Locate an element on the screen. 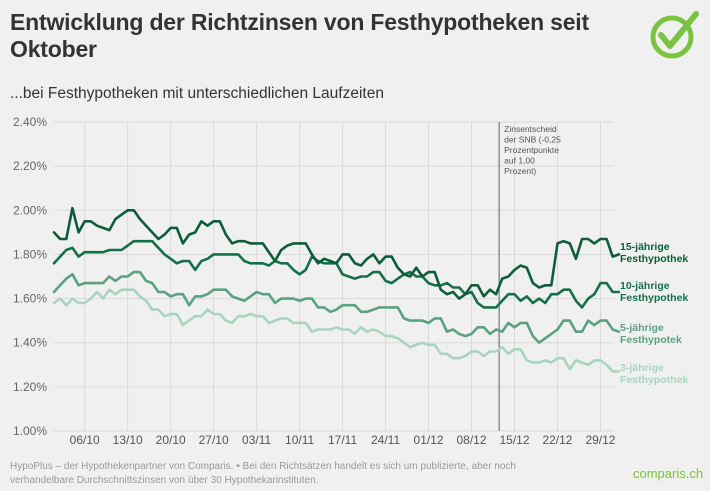 This screenshot has width=710, height=491. y-tick-label: 2.00% is located at coordinates (30, 210).